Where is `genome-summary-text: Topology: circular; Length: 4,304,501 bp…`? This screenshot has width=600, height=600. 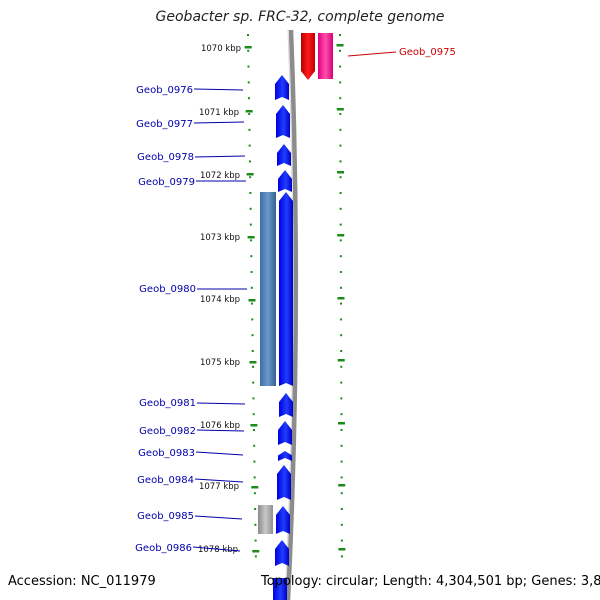 genome-summary-text: Topology: circular; Length: 4,304,501 bp… is located at coordinates (430, 581).